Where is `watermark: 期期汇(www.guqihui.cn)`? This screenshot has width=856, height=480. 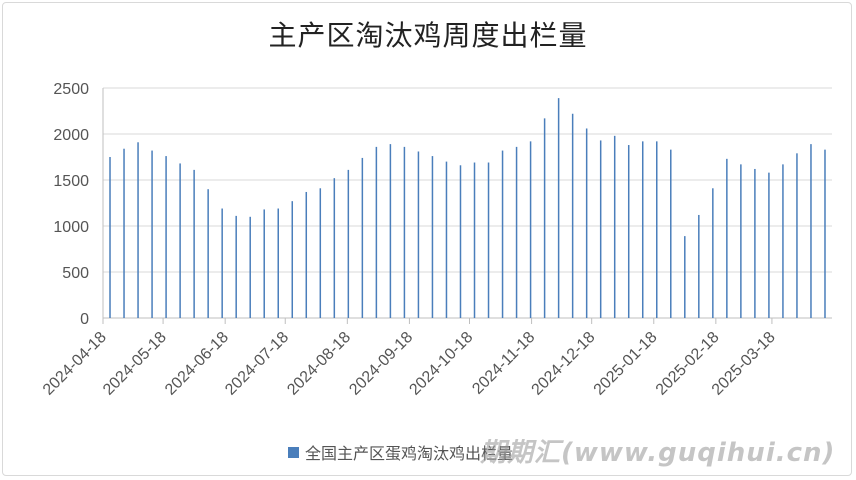 watermark: 期期汇(www.guqihui.cn) is located at coordinates (658, 453).